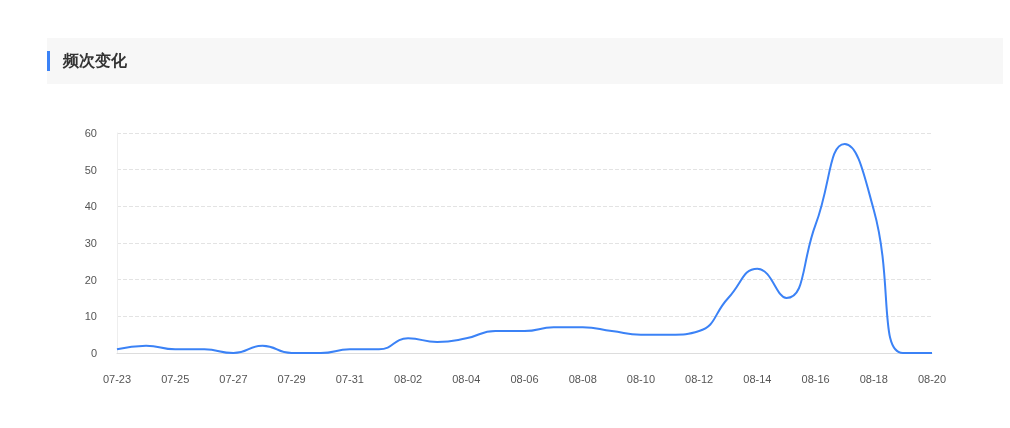  What do you see at coordinates (90, 133) in the screenshot?
I see `y-tick-label: 60` at bounding box center [90, 133].